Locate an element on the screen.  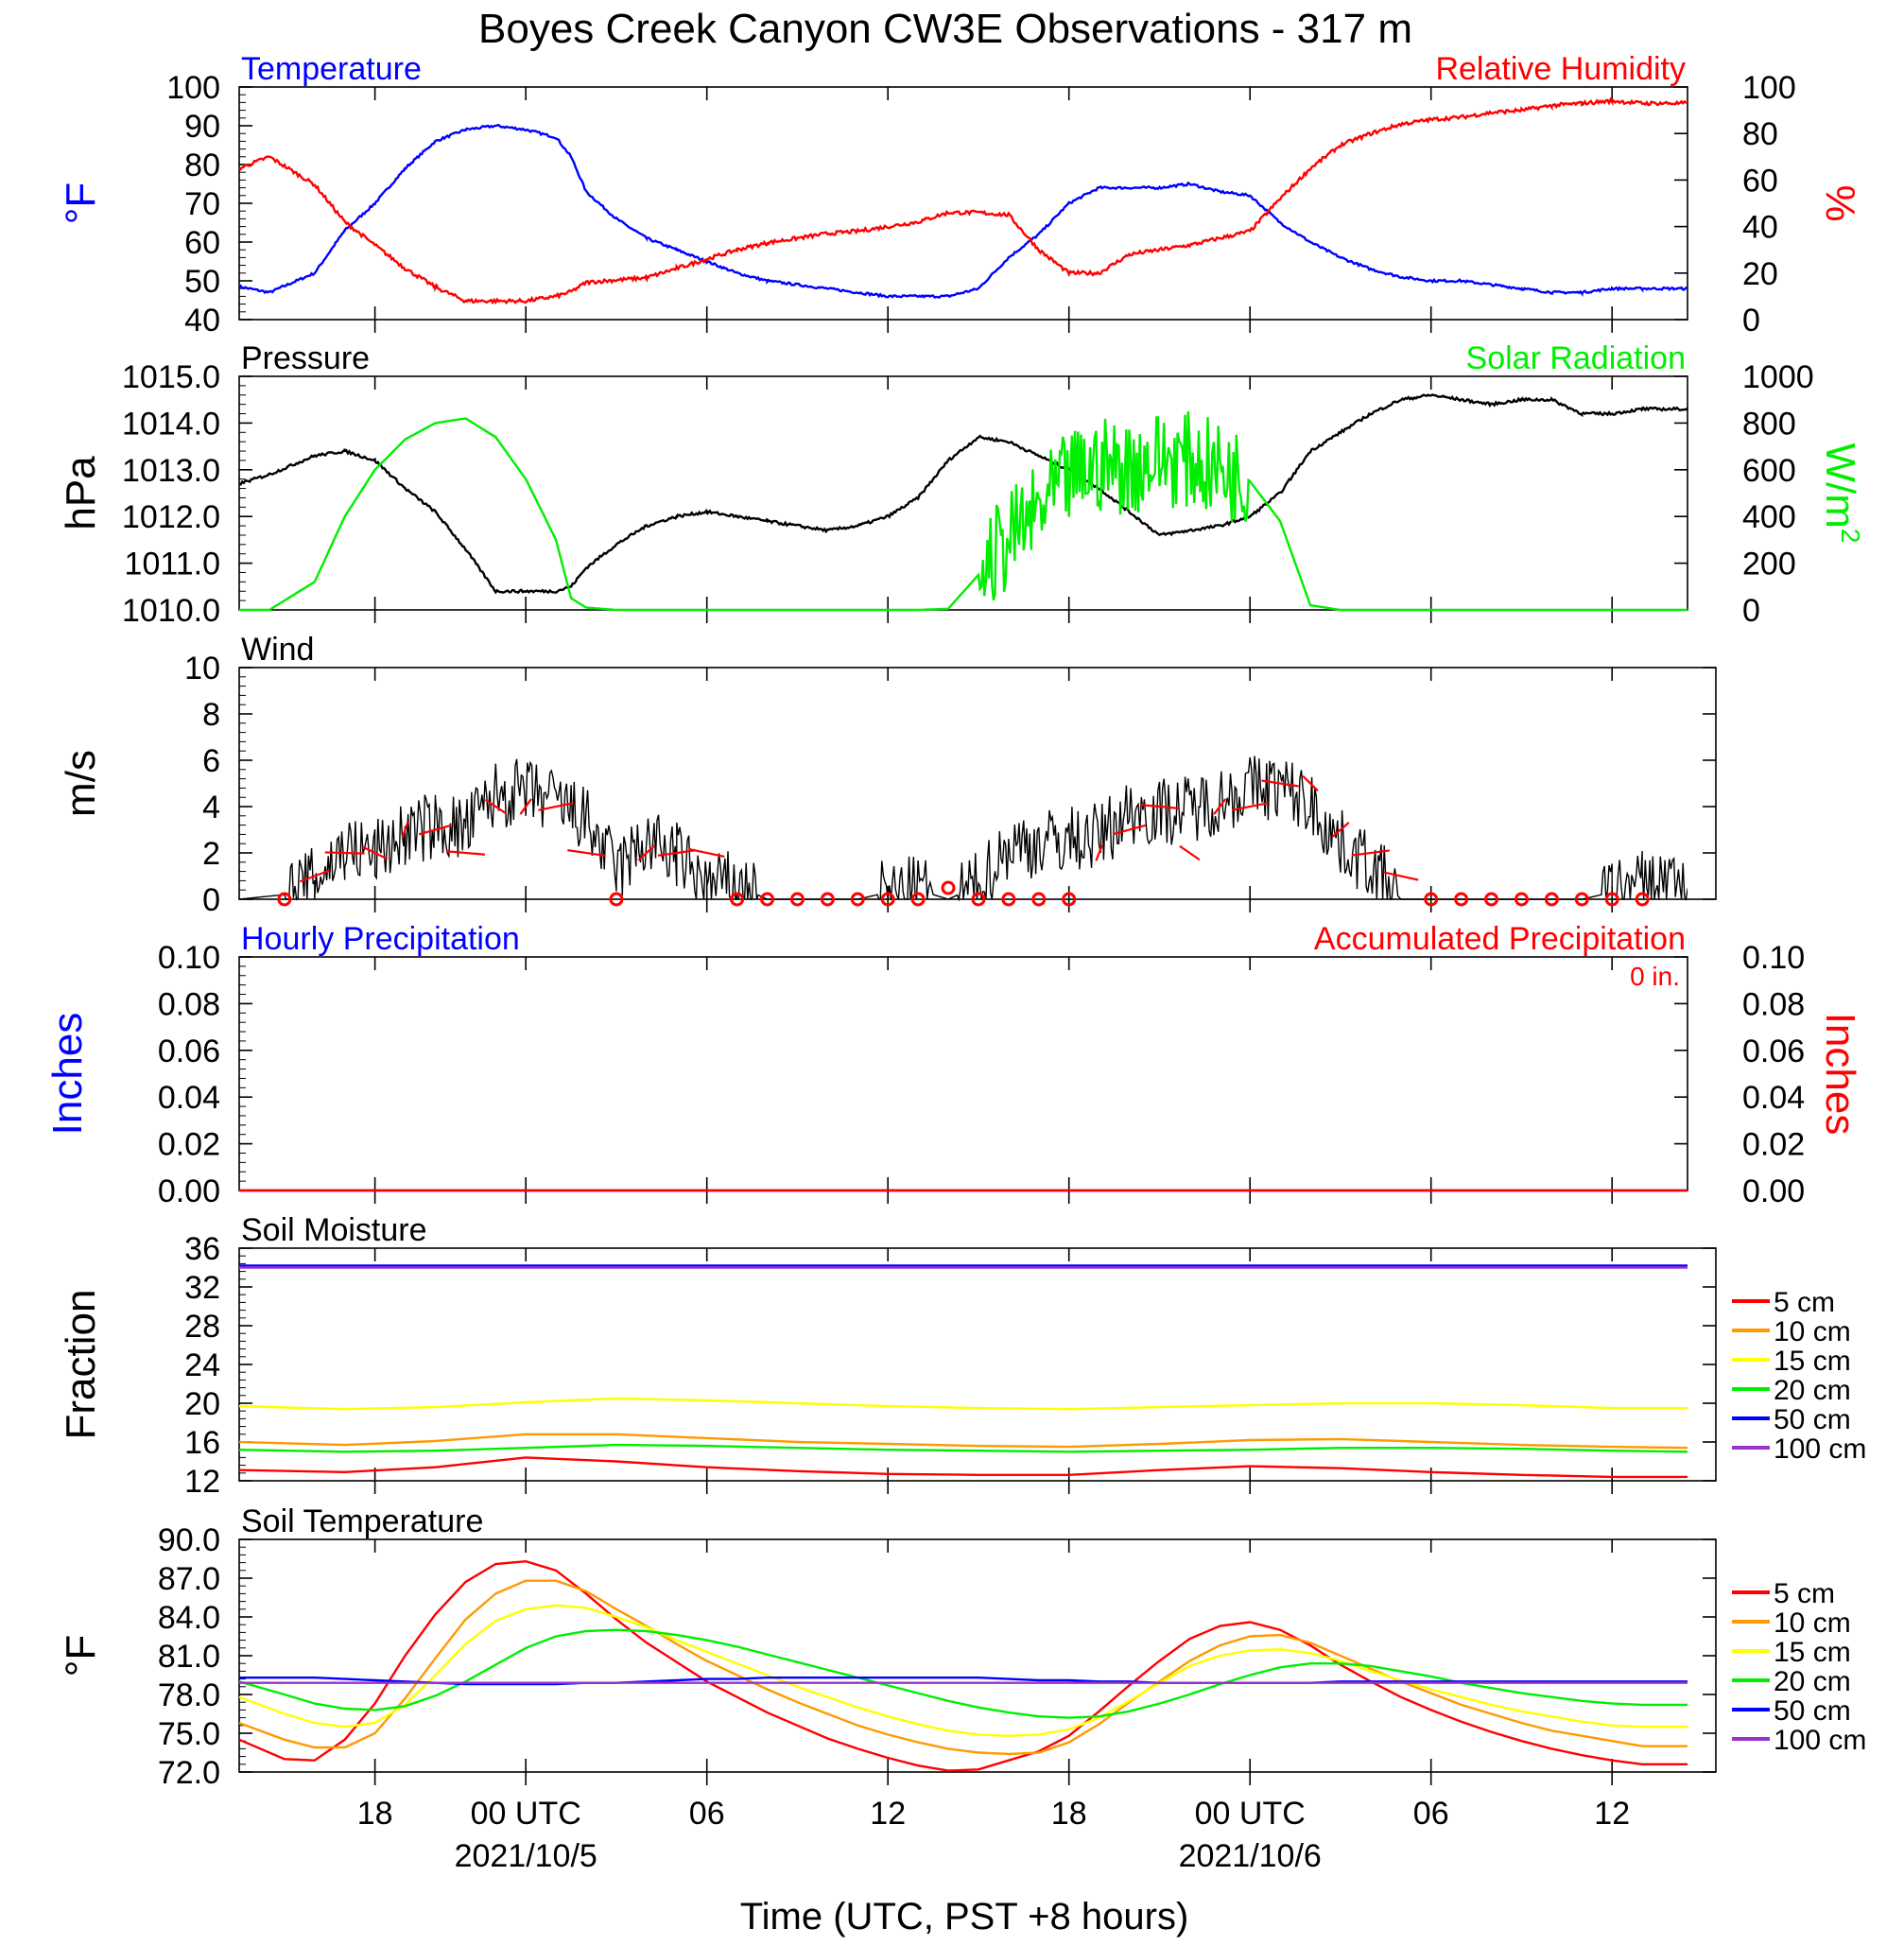
y-tick-label: 1014.0 is located at coordinates (171, 424).